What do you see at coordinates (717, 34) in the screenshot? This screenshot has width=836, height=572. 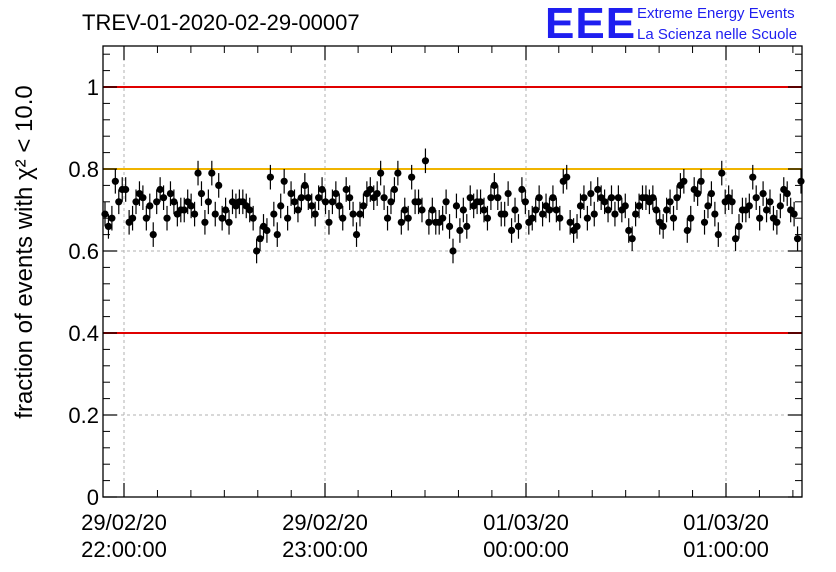 I see `logo-text-line2: La Scienza nelle Scuole` at bounding box center [717, 34].